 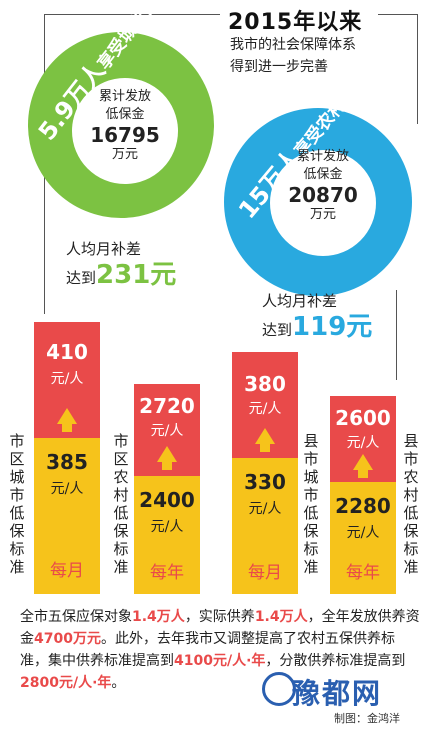 What do you see at coordinates (323, 195) in the screenshot?
I see `rural-amount: 20870` at bounding box center [323, 195].